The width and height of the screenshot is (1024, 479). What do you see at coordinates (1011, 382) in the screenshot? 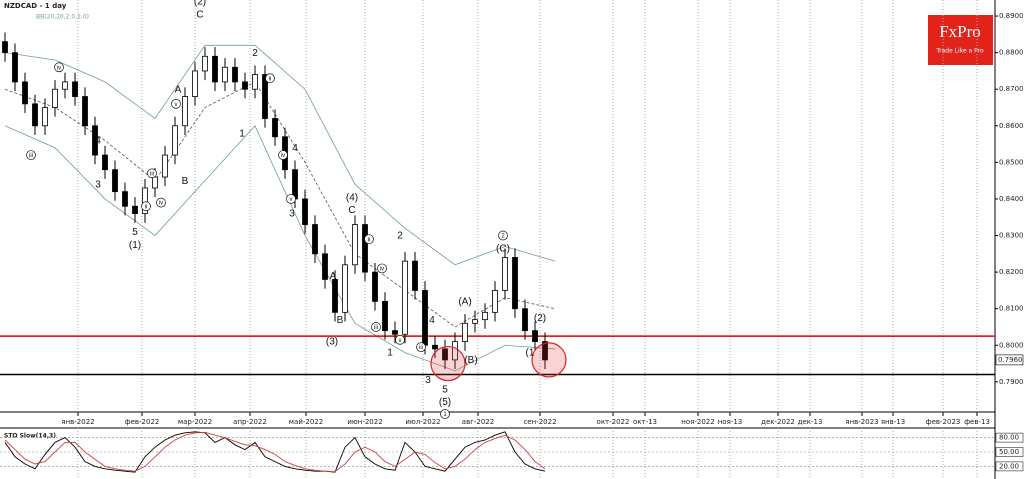
I see `y-tick-label: 0.7900` at bounding box center [1011, 382].